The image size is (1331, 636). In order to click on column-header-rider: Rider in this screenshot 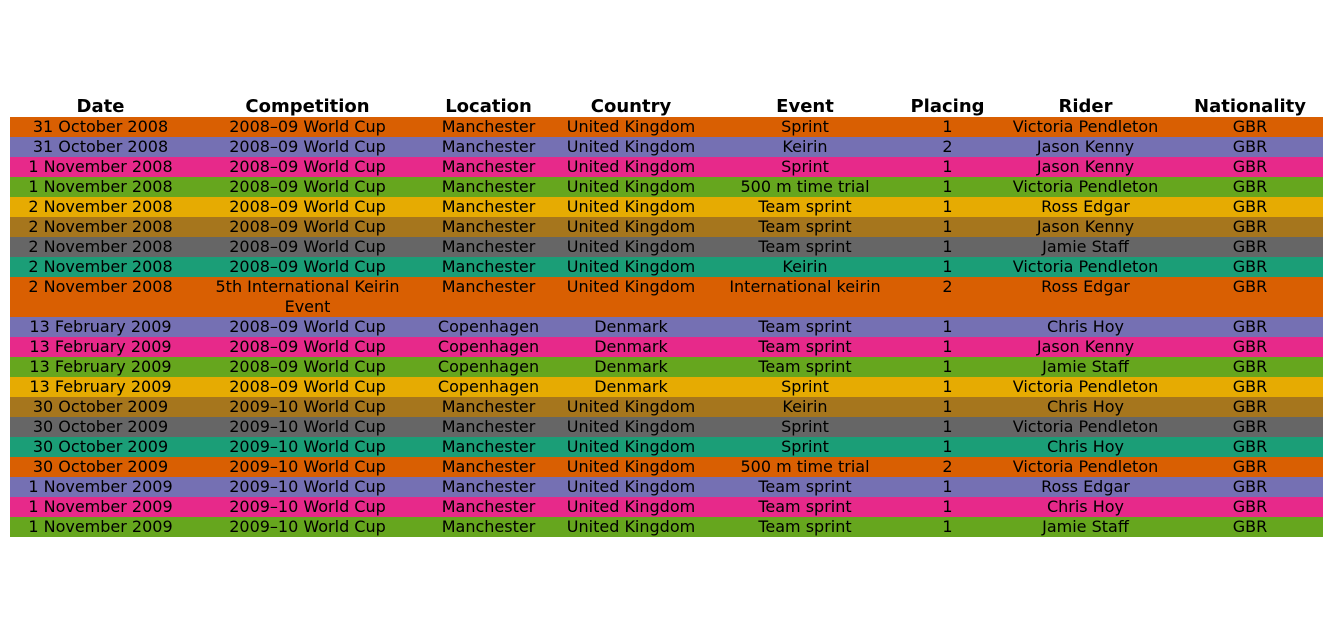, I will do `click(1085, 106)`.